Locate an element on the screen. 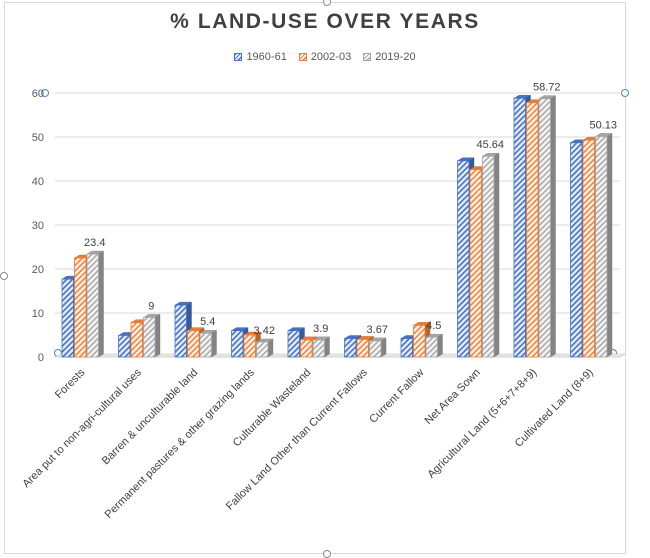  legend-item-2002-03: 2002-03 is located at coordinates (325, 57).